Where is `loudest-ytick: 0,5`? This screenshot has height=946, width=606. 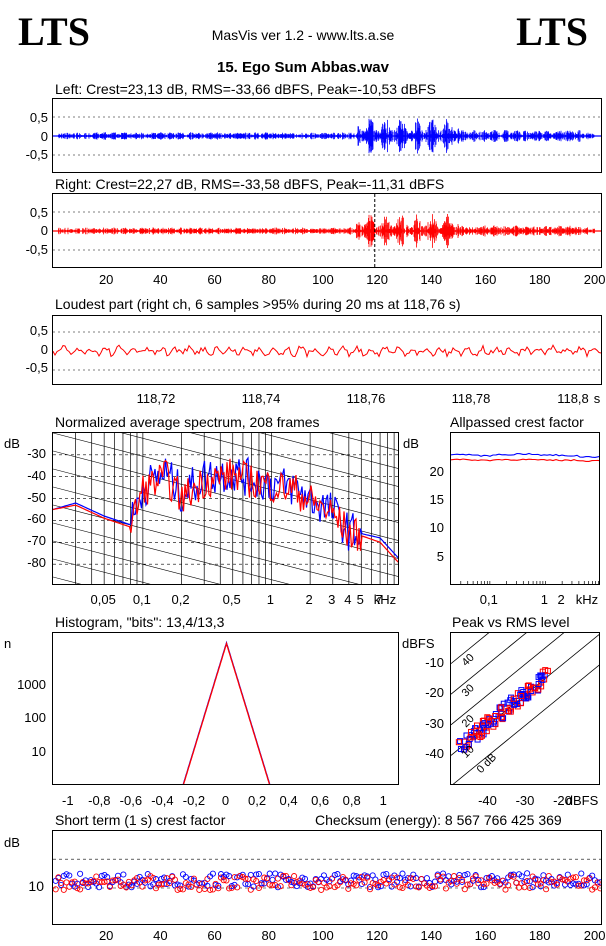
loudest-ytick: 0,5 is located at coordinates (38, 330).